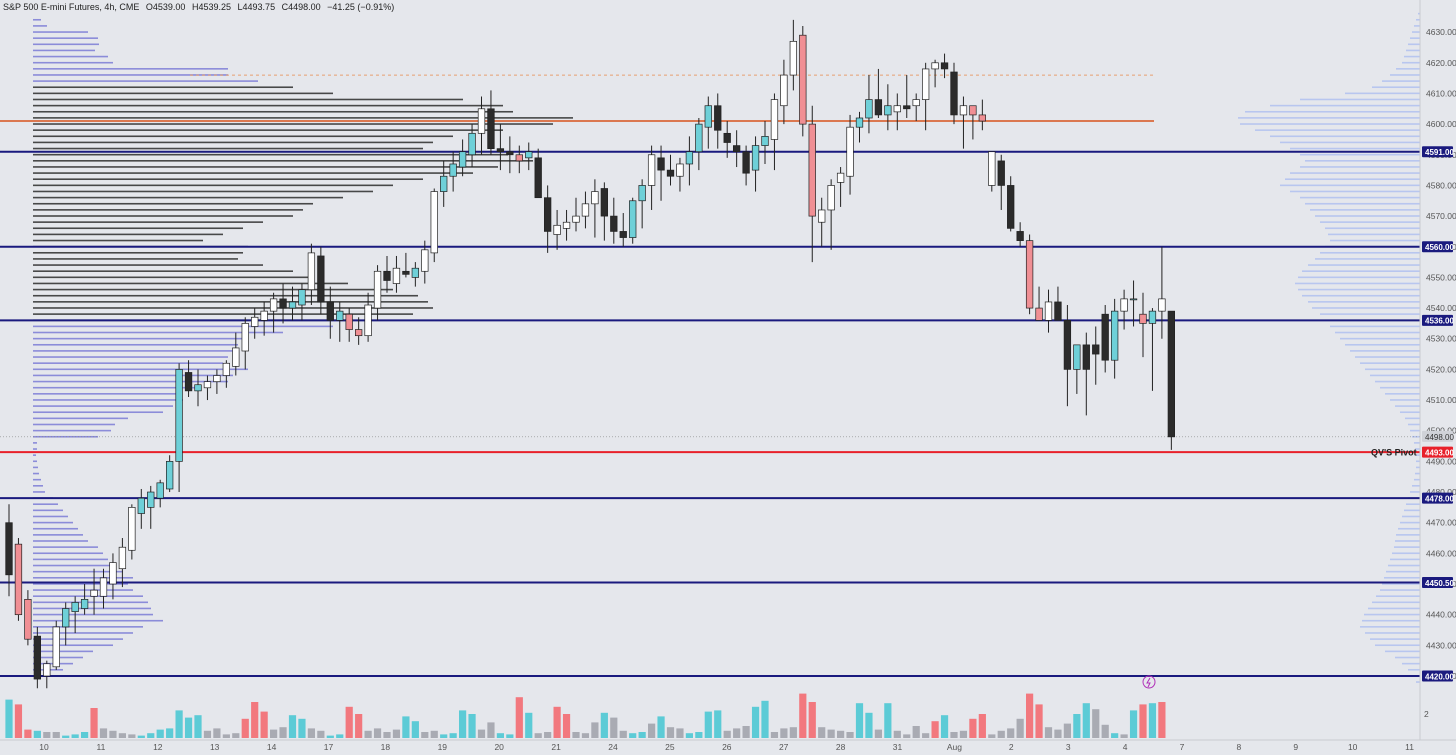 This screenshot has width=1456, height=755. Describe the element at coordinates (165, 7) in the screenshot. I see `ohlc-open: O4539.00` at that location.